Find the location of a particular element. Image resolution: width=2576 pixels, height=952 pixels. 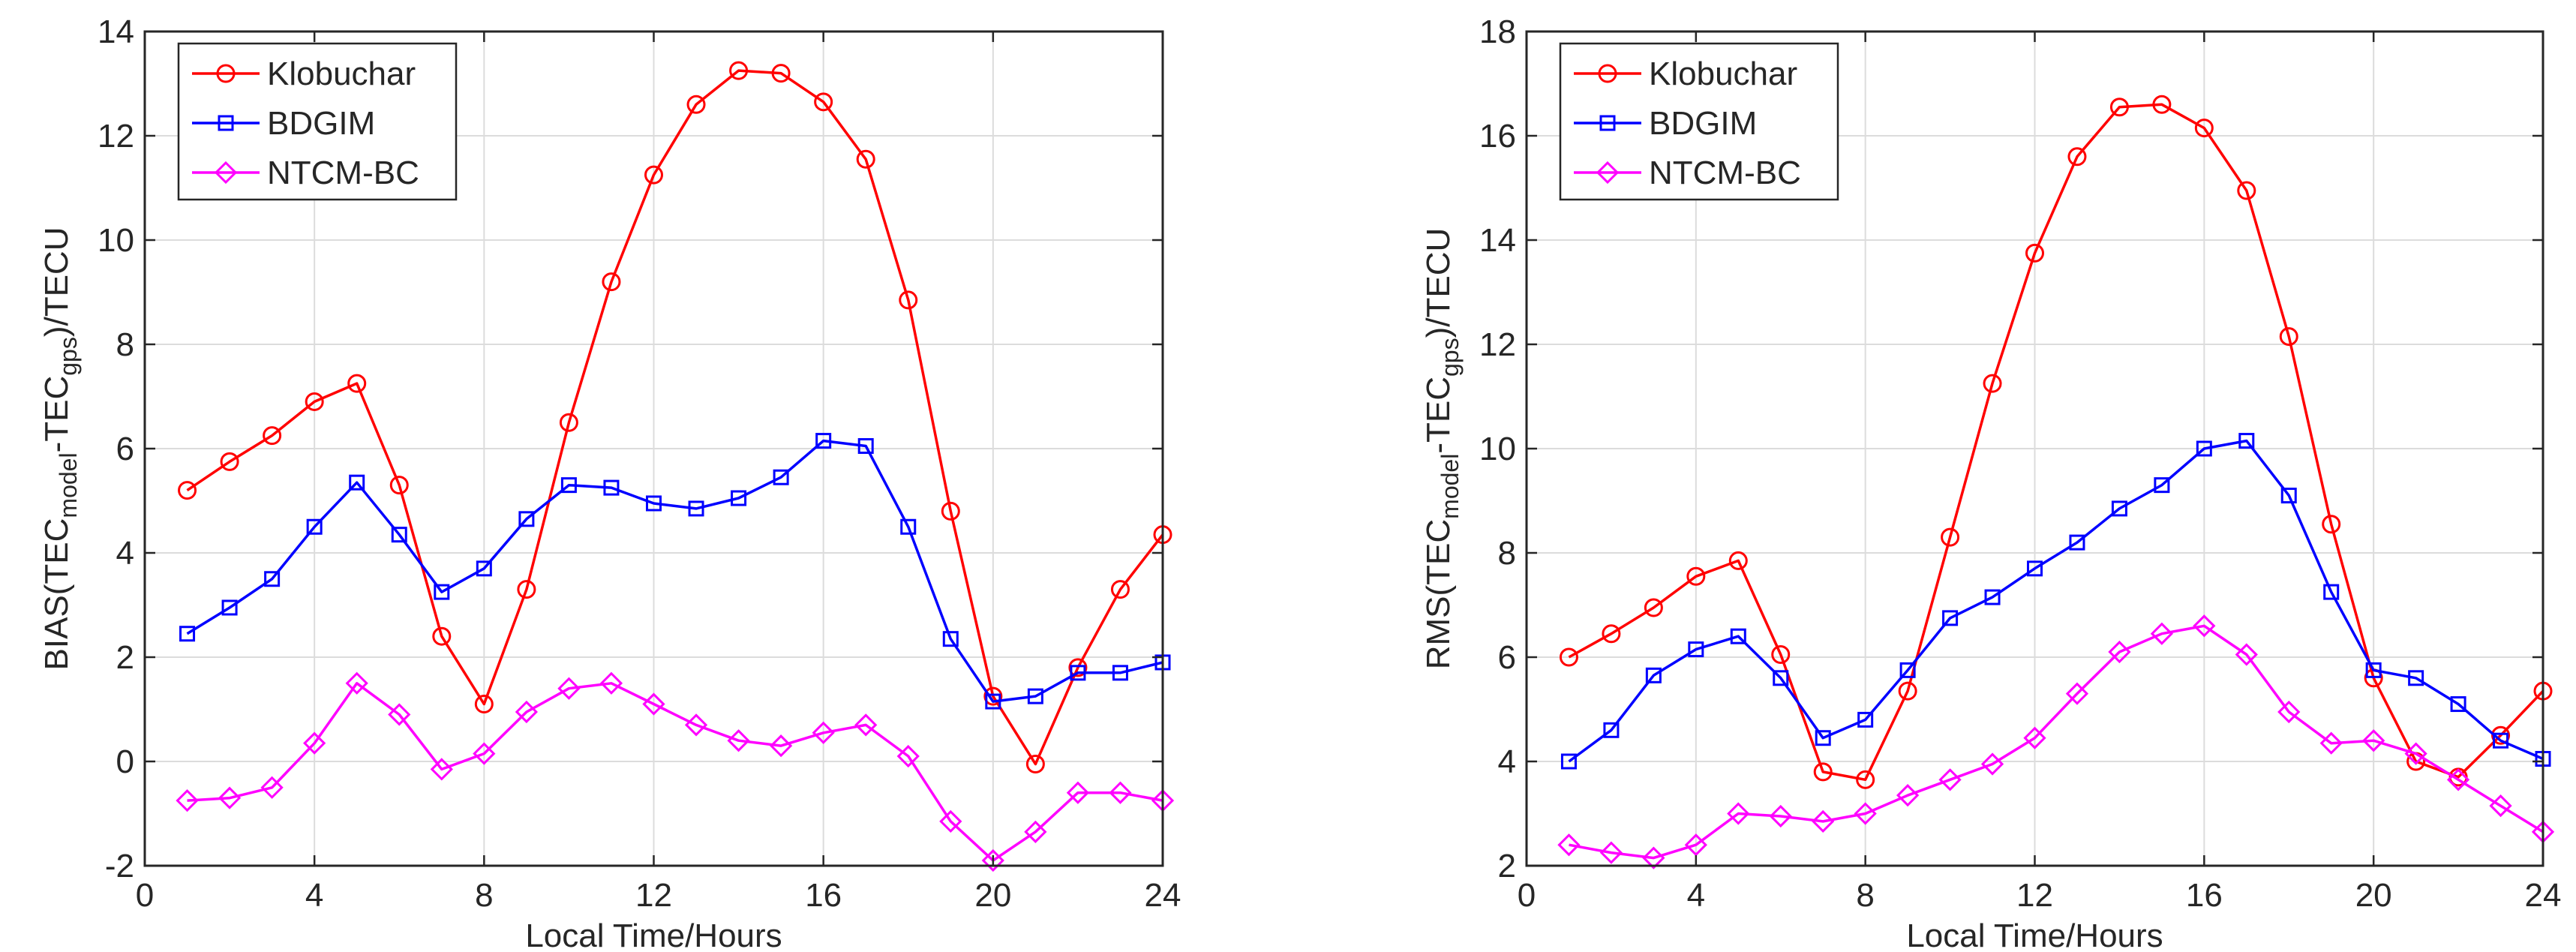

y-tick-label-6: 6 is located at coordinates (1507, 657).